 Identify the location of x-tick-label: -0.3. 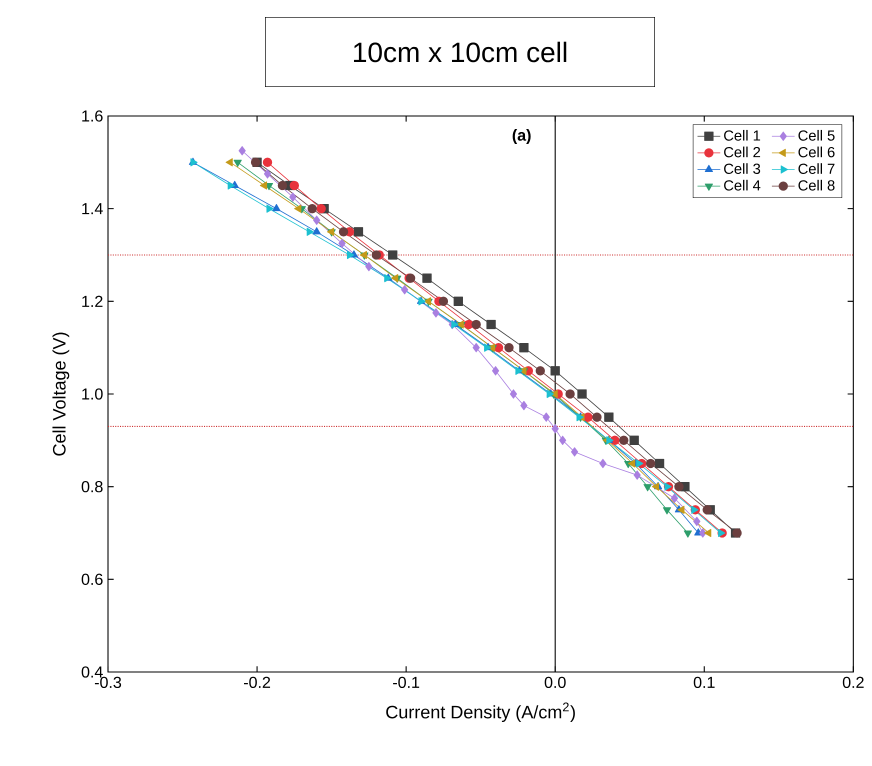
(108, 682).